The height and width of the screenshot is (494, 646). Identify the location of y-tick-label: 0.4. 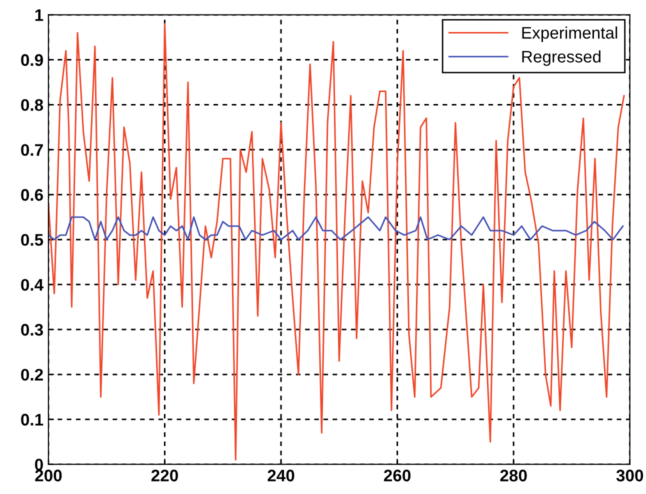
(32, 284).